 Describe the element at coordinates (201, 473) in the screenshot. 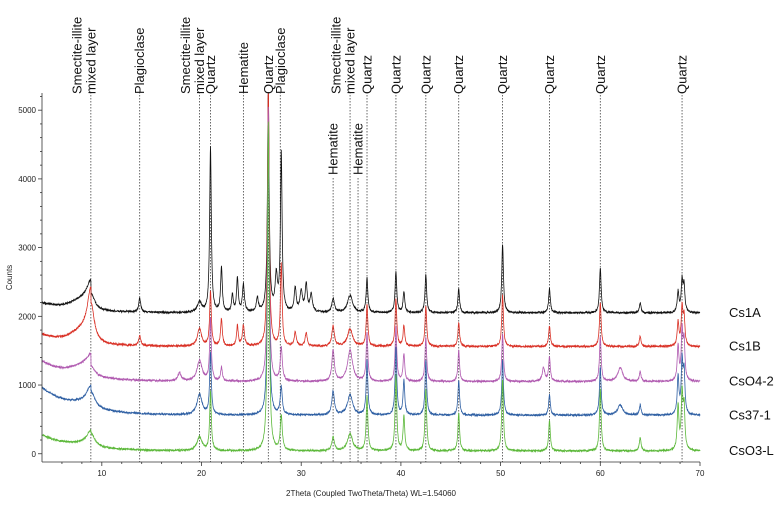

I see `x-tick-label: 20` at that location.